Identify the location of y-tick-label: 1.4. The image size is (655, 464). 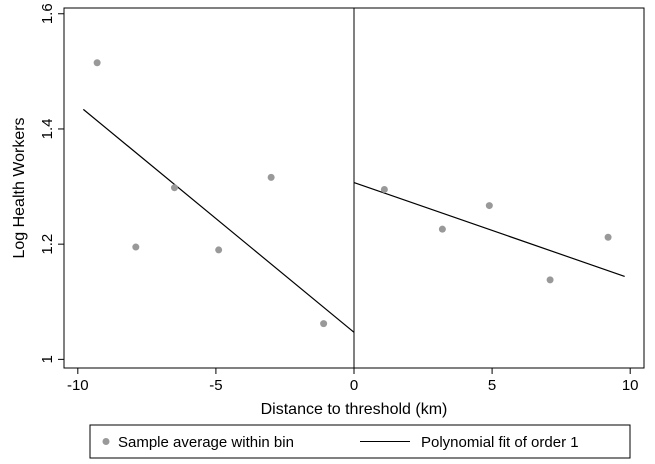
(47, 129).